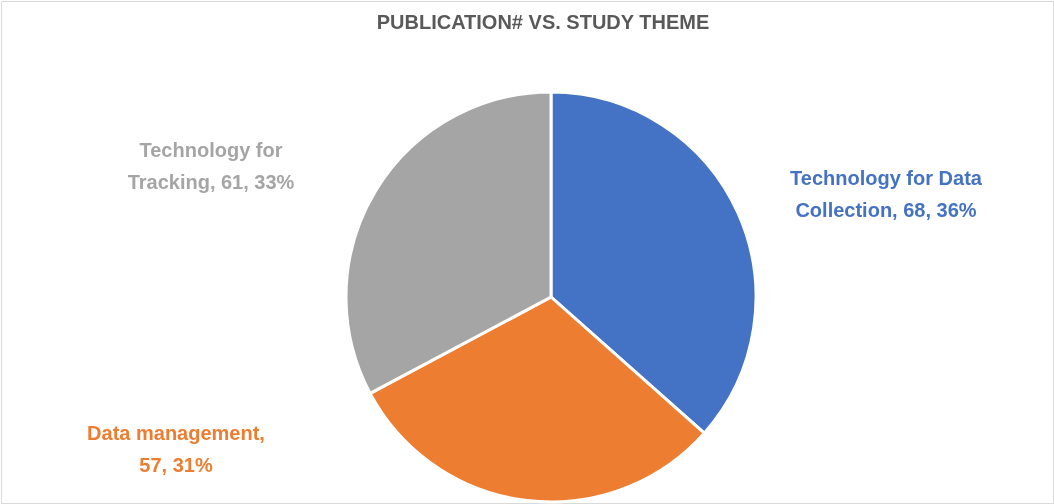 The width and height of the screenshot is (1054, 504). I want to click on slice-label: Technology for Data Collection, 68, 36%, so click(886, 194).